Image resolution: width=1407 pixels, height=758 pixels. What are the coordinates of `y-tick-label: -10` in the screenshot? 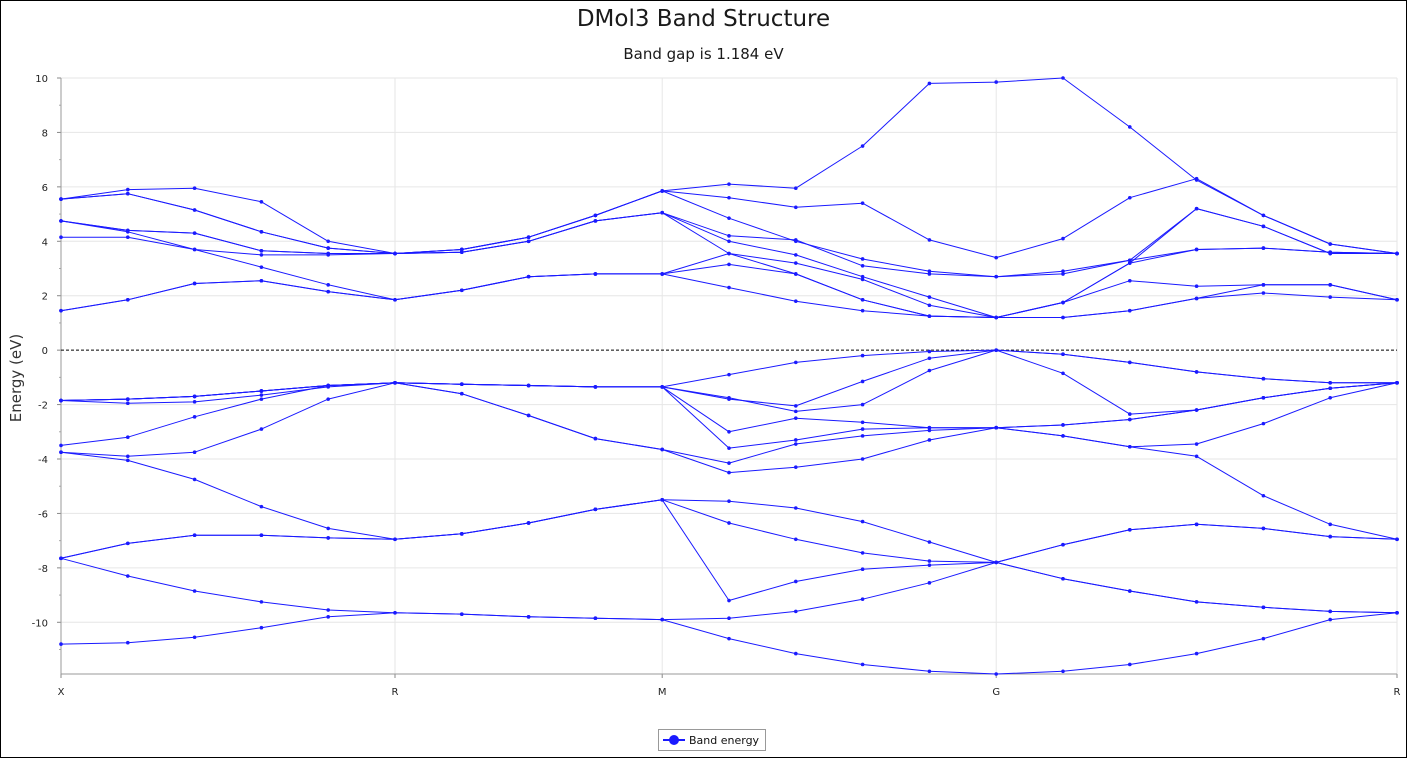 It's located at (40, 623).